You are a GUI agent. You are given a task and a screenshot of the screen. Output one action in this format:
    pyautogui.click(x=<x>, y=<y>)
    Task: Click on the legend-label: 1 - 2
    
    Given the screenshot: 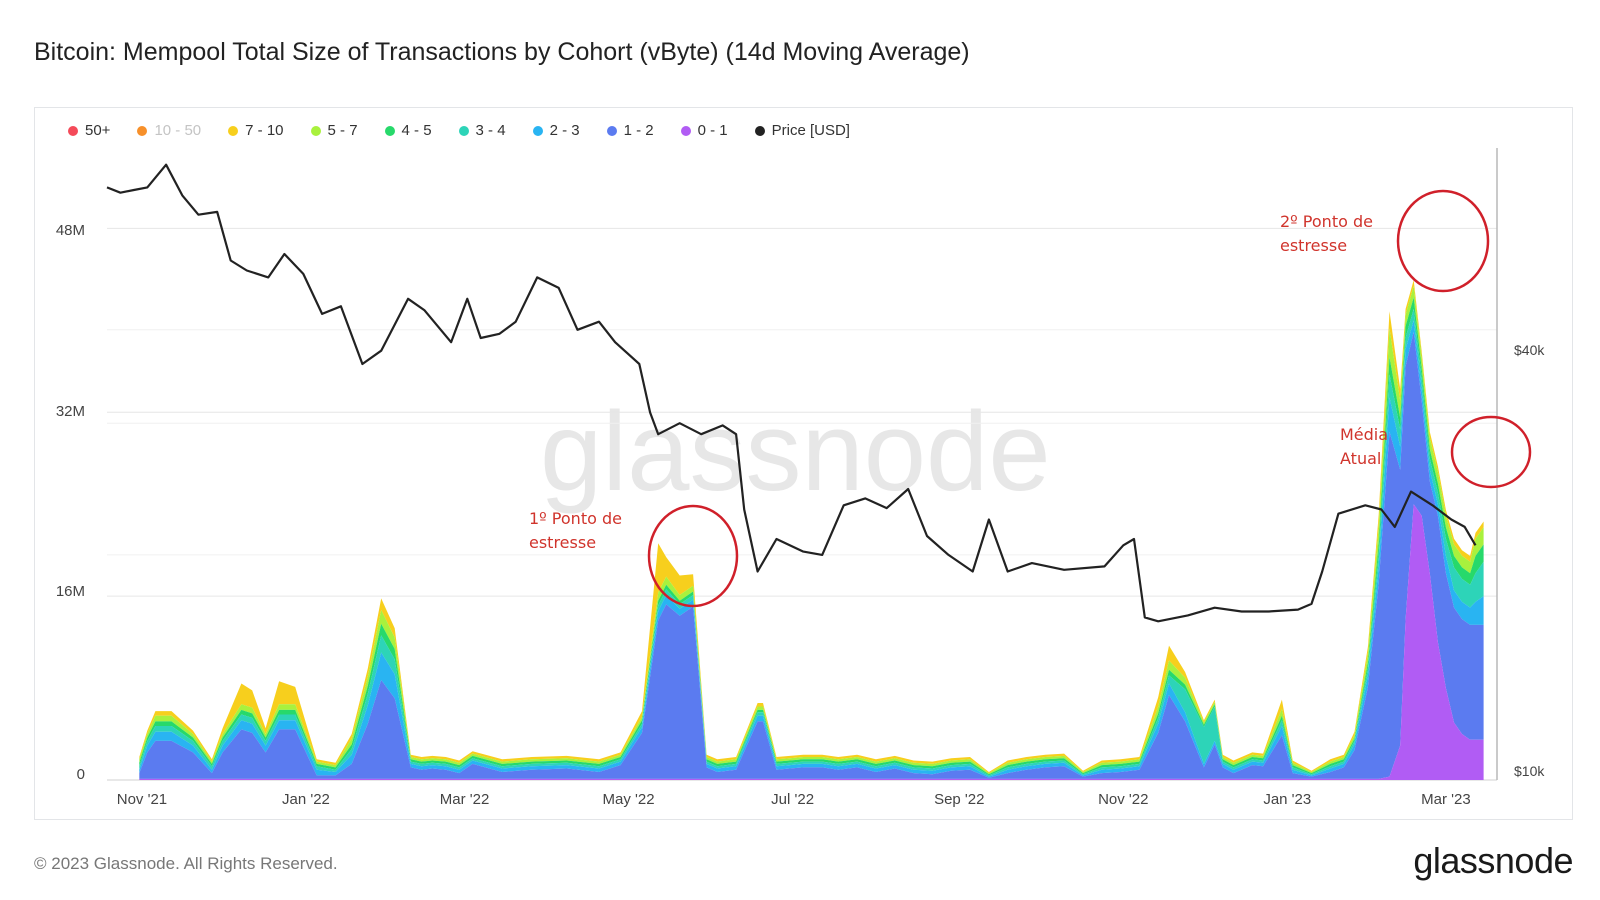 What is the action you would take?
    pyautogui.click(x=638, y=130)
    